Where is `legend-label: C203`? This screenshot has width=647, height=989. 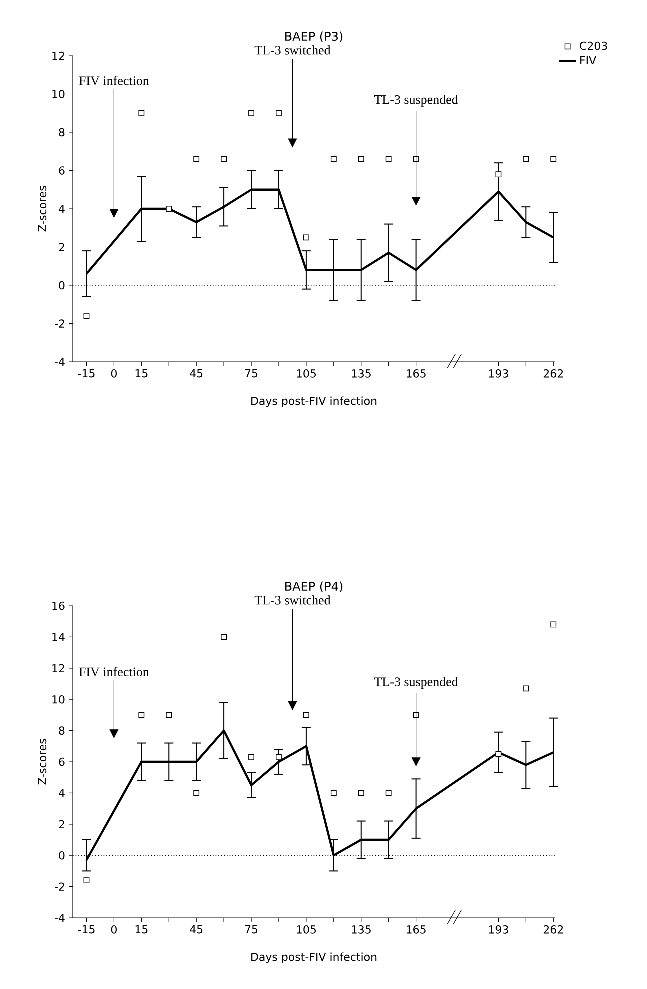
legend-label: C203 is located at coordinates (594, 46).